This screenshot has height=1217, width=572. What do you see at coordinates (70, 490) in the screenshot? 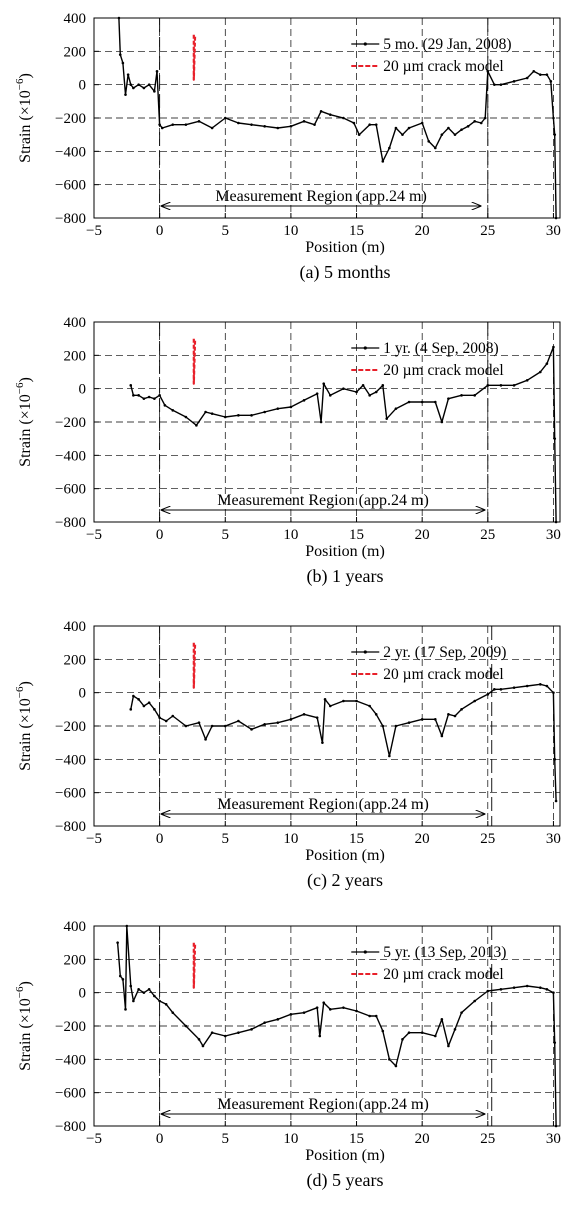
I see `y-tick-label: −600` at bounding box center [70, 490].